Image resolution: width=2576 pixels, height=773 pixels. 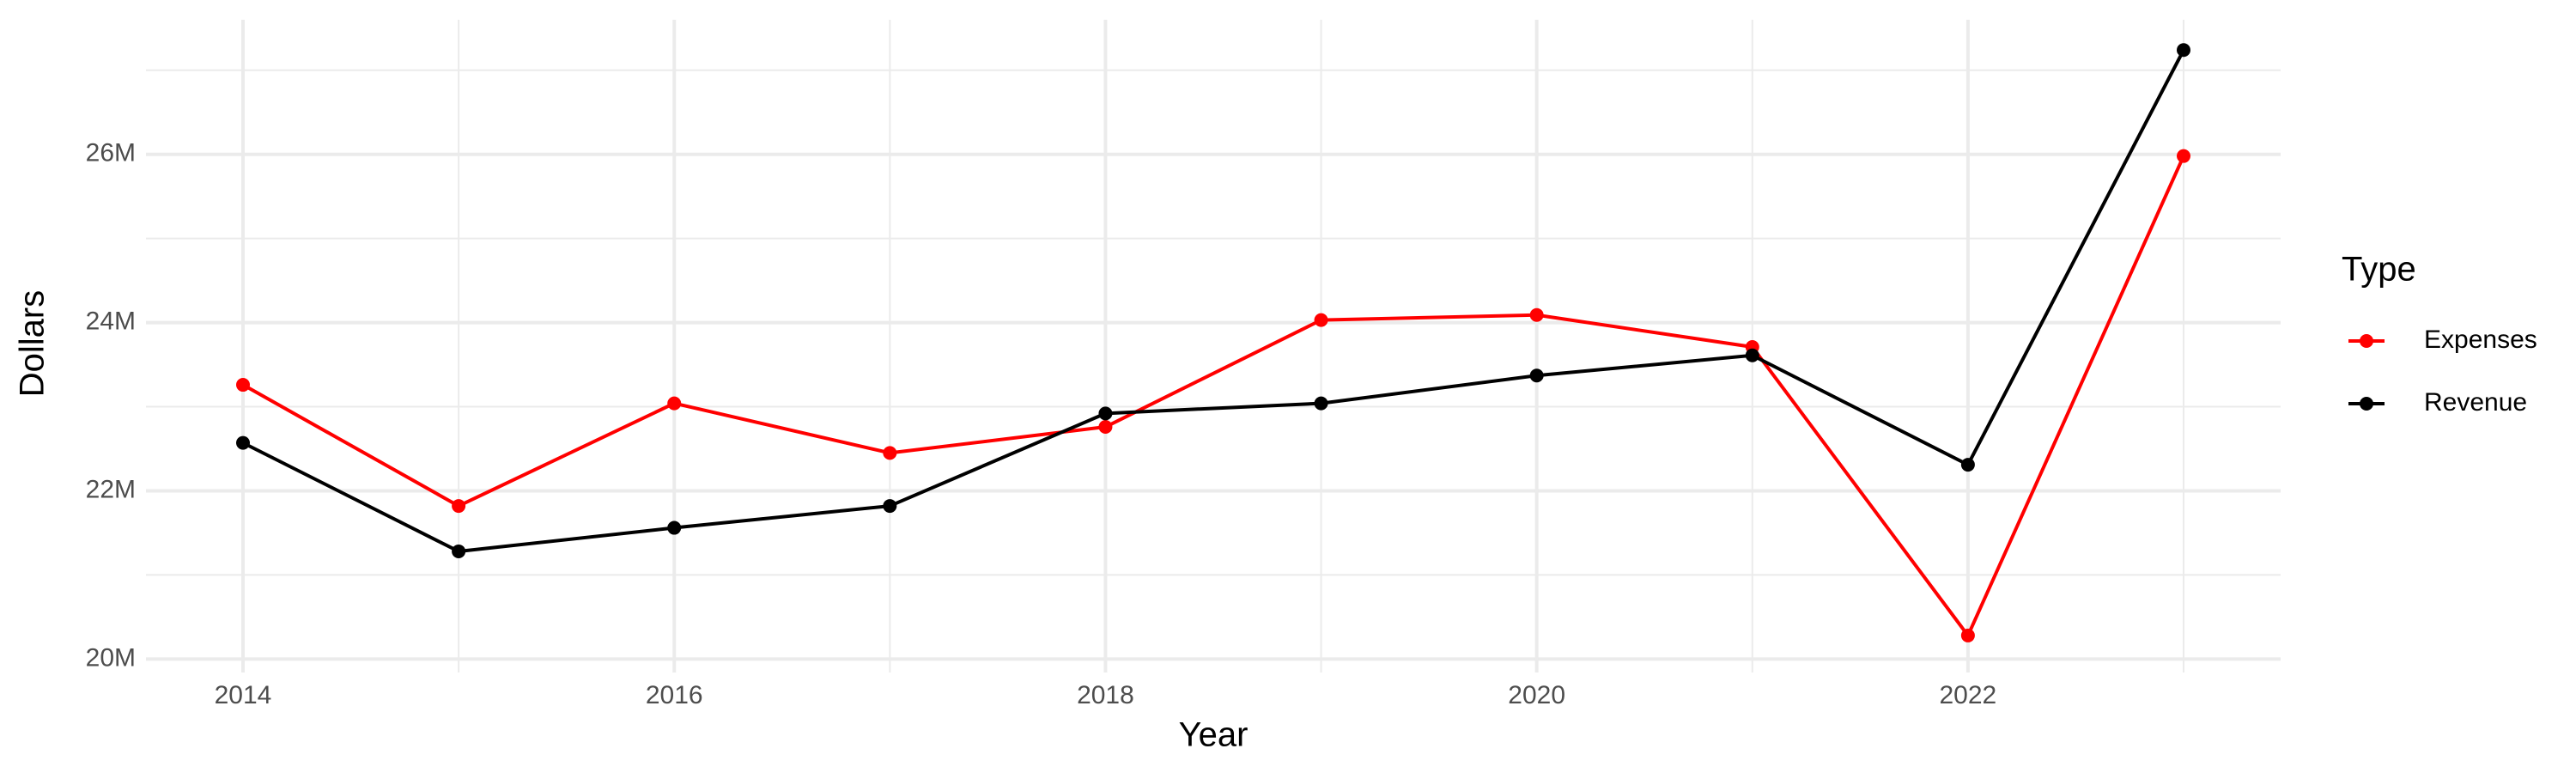 I want to click on x-tick-label: 2018, so click(x=1105, y=695).